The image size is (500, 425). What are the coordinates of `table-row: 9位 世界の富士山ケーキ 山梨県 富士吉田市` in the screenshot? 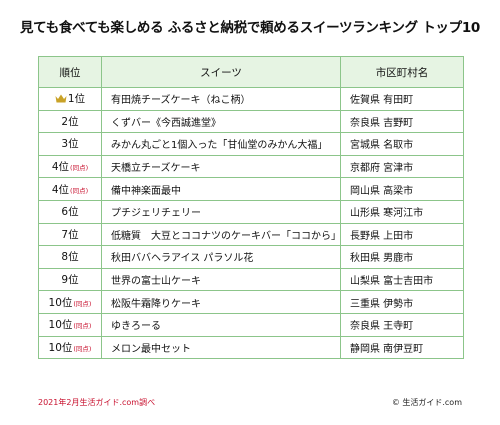 It's located at (251, 279).